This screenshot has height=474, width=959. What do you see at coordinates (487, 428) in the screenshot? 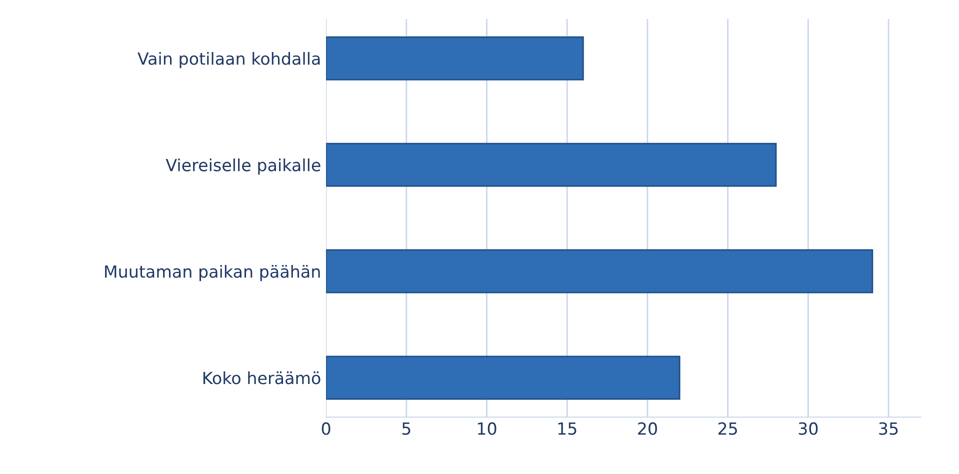
I see `x-tick-label: 10` at bounding box center [487, 428].